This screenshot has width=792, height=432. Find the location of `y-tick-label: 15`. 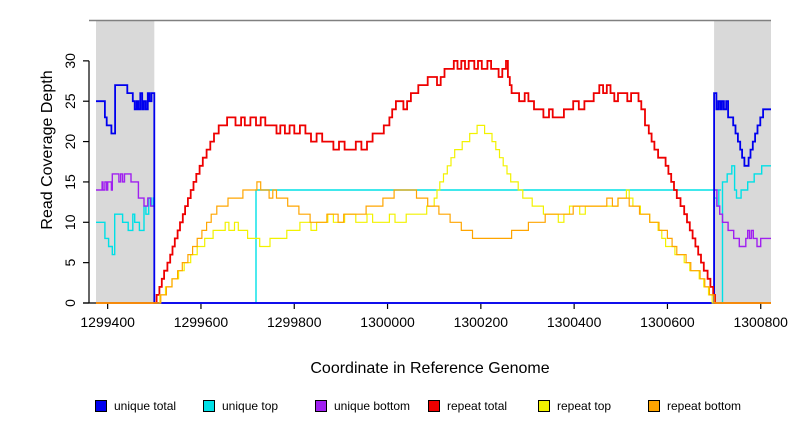

y-tick-label: 15 is located at coordinates (70, 182).